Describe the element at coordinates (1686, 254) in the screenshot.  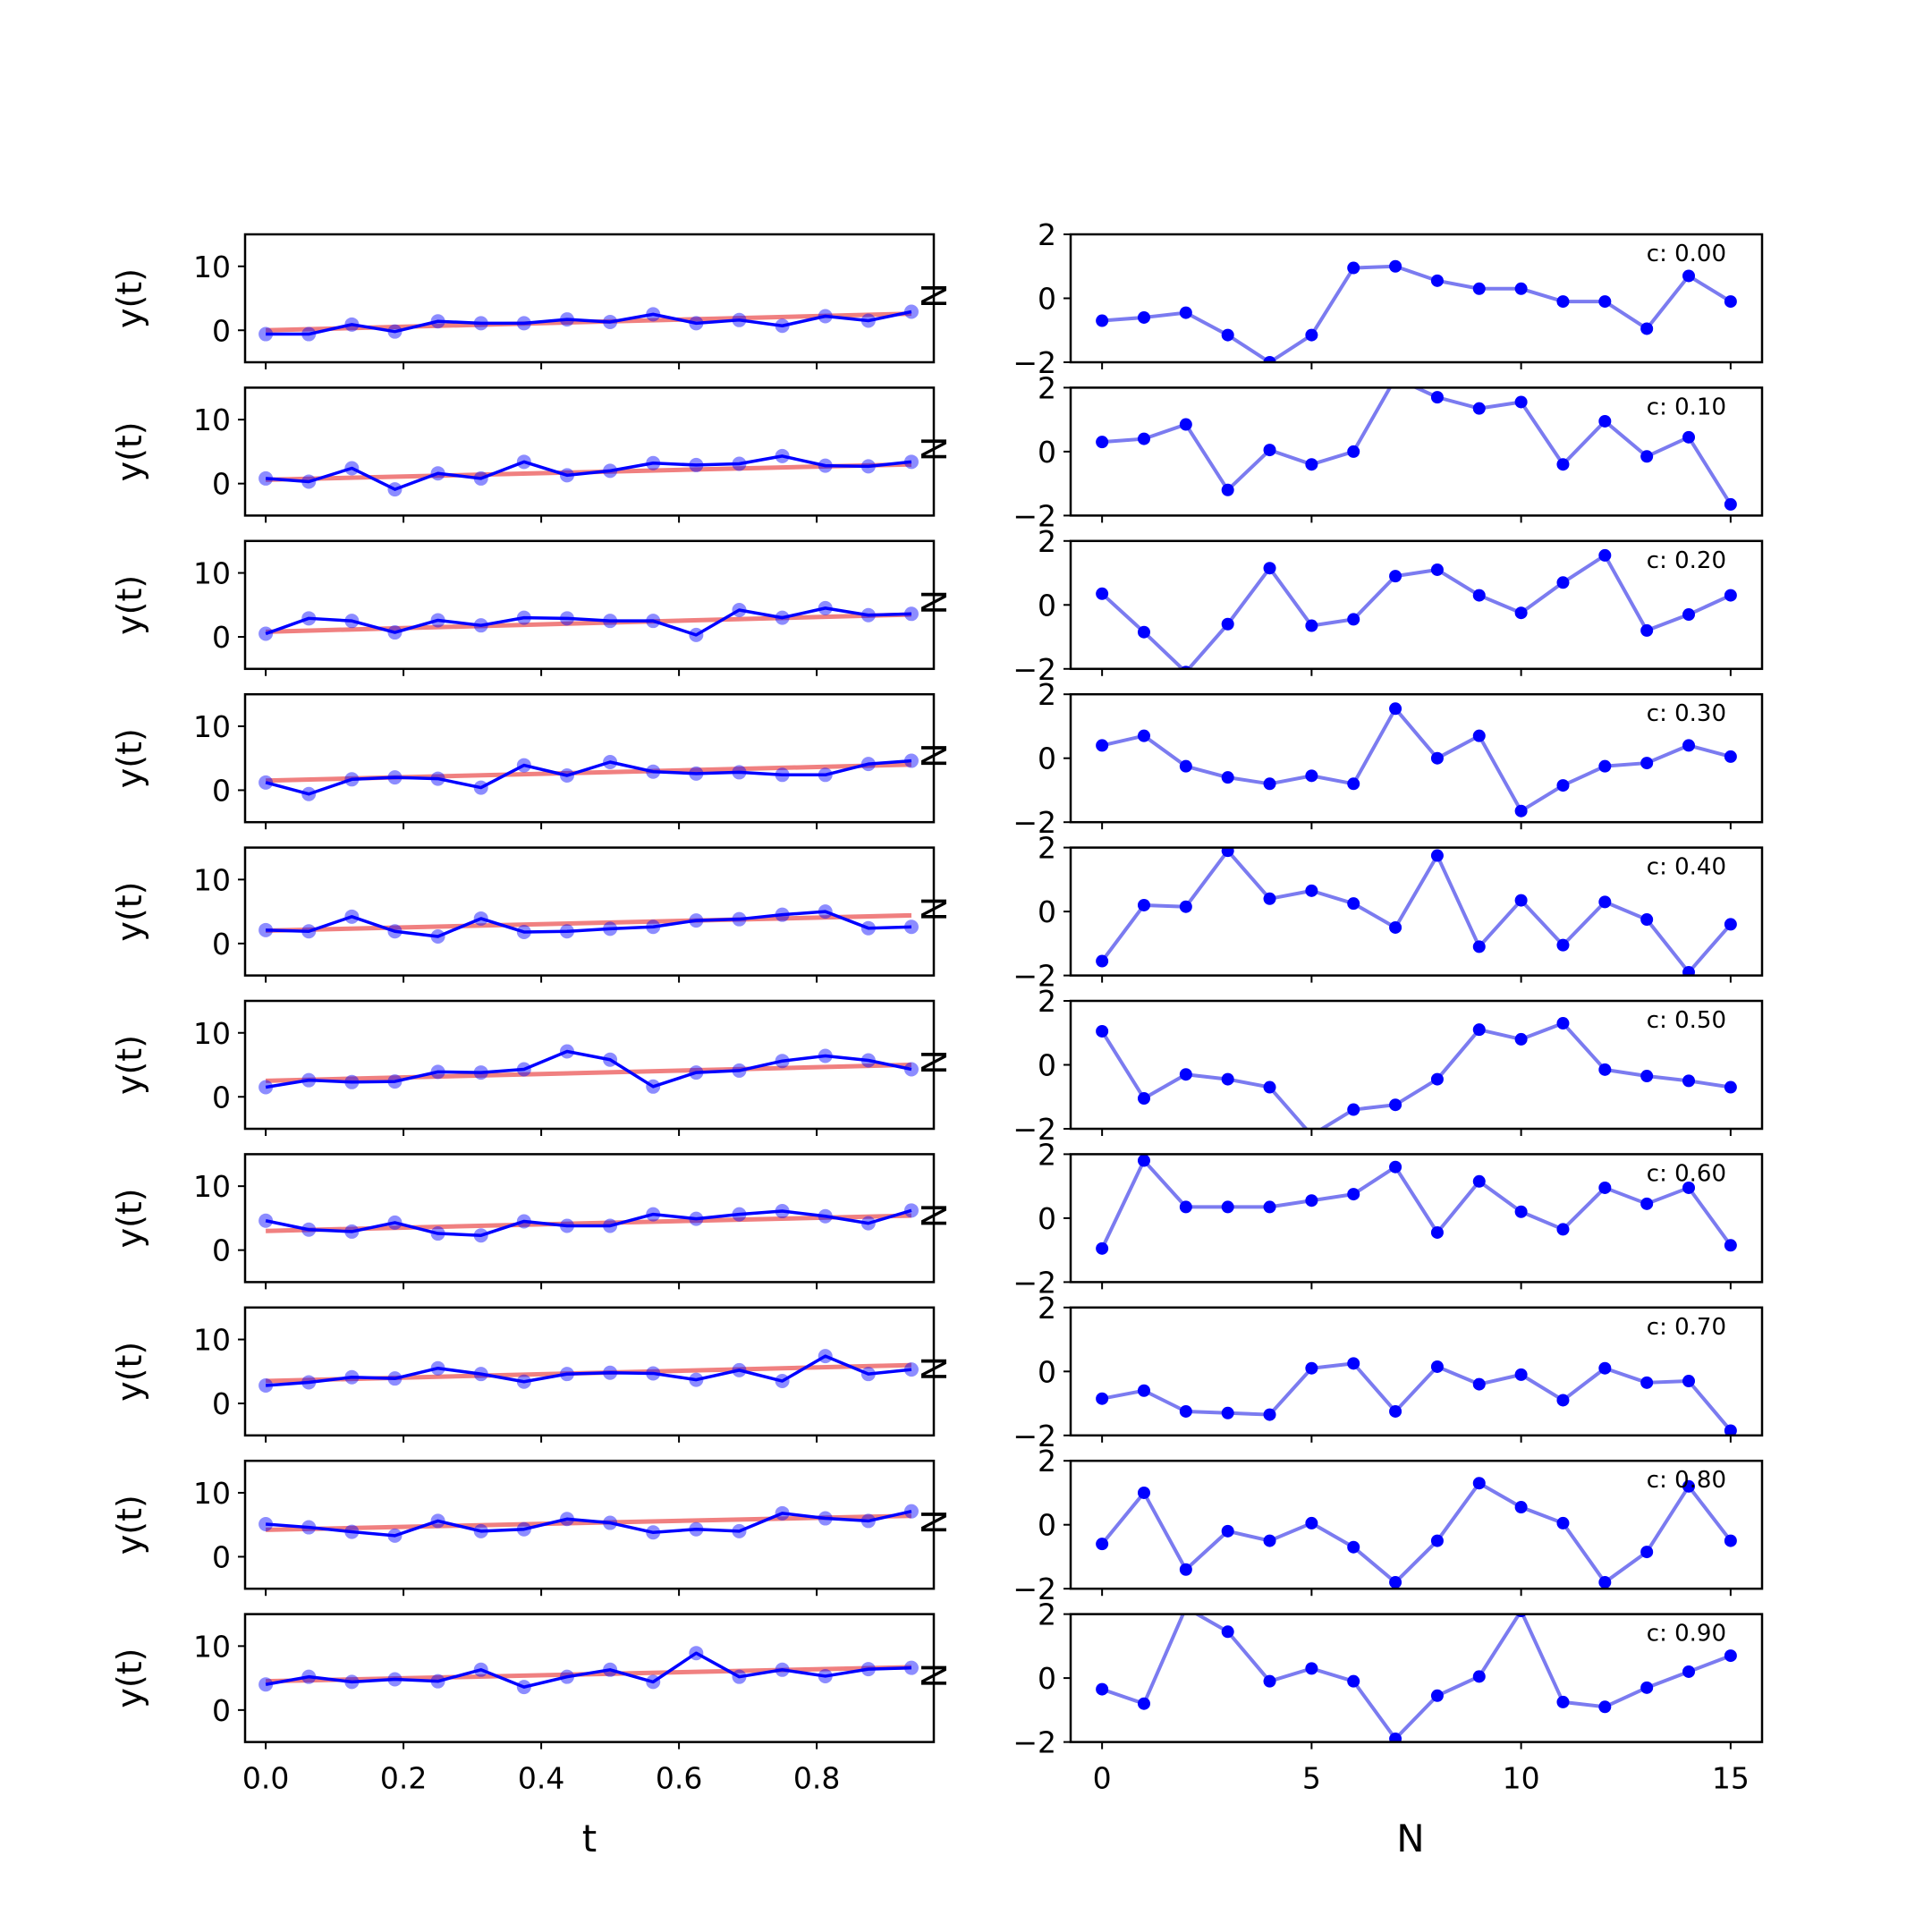
I see `panel-annotation: c: 0.00` at that location.